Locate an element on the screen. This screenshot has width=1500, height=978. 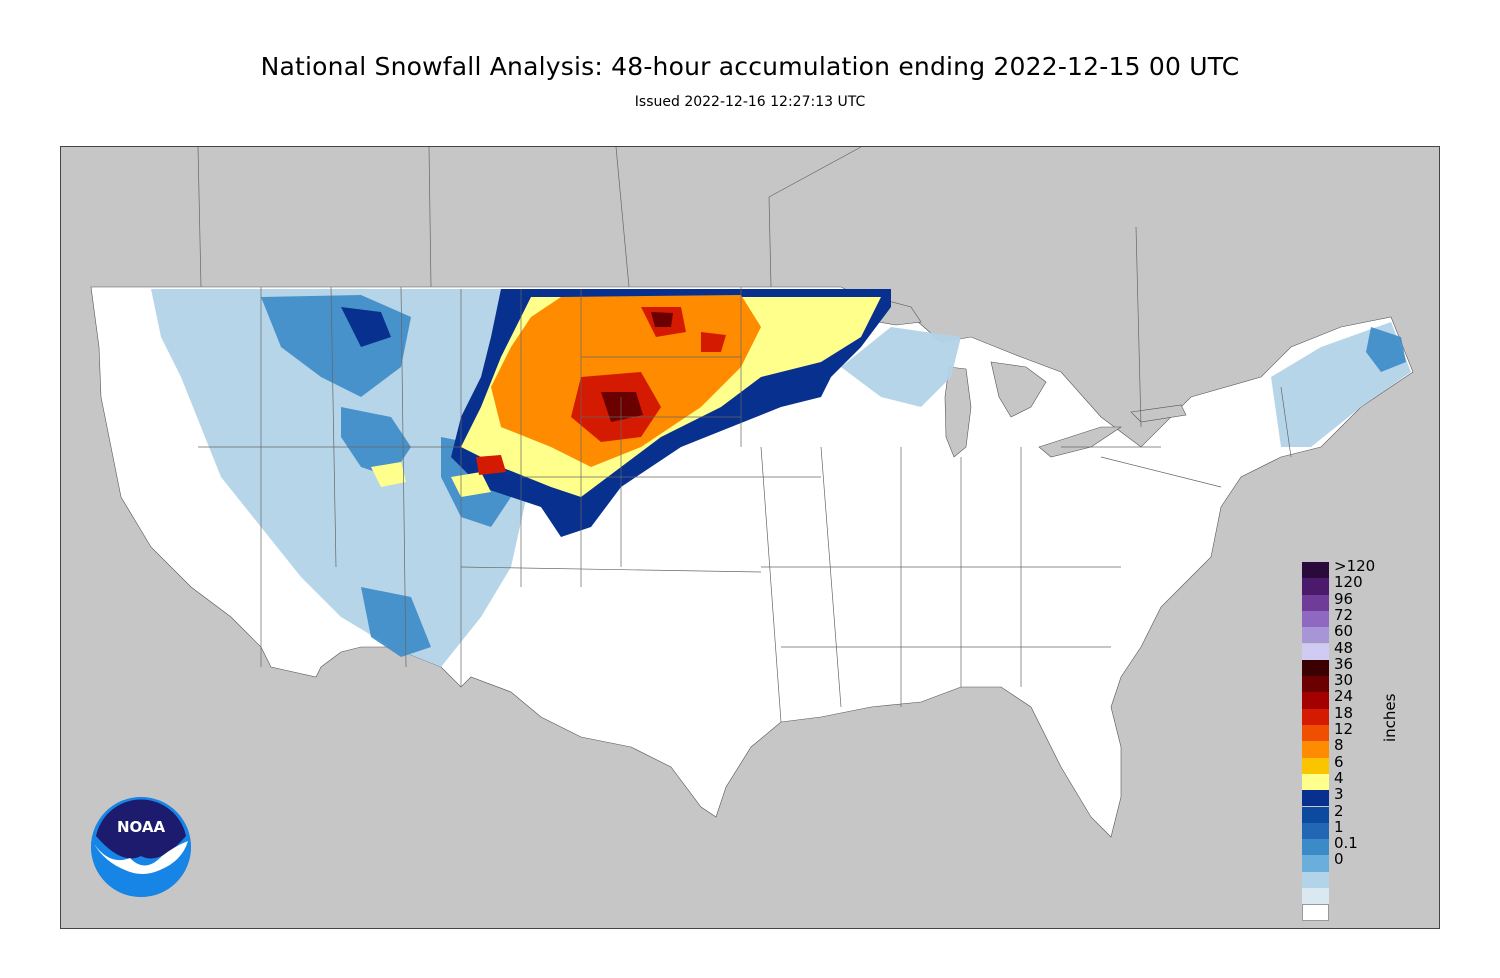
legend-label: >120 is located at coordinates (1355, 566).